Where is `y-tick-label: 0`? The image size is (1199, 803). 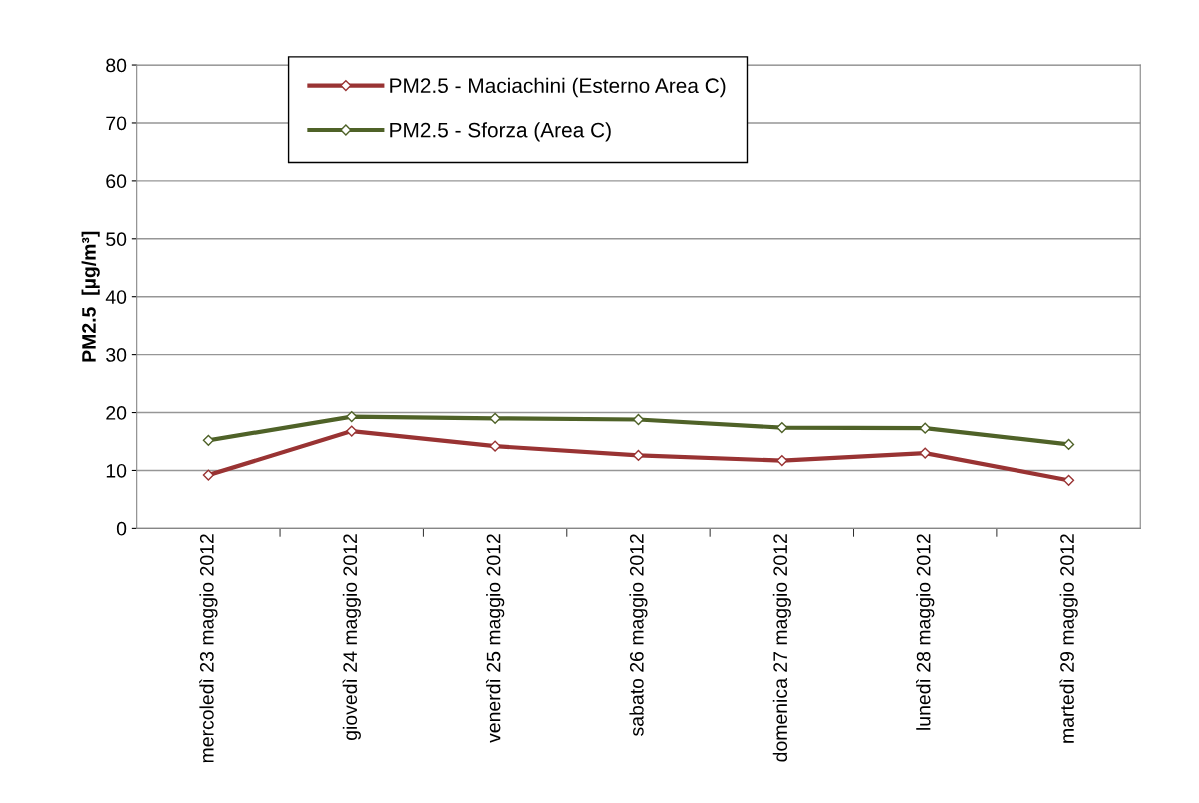
y-tick-label: 0 is located at coordinates (121, 528).